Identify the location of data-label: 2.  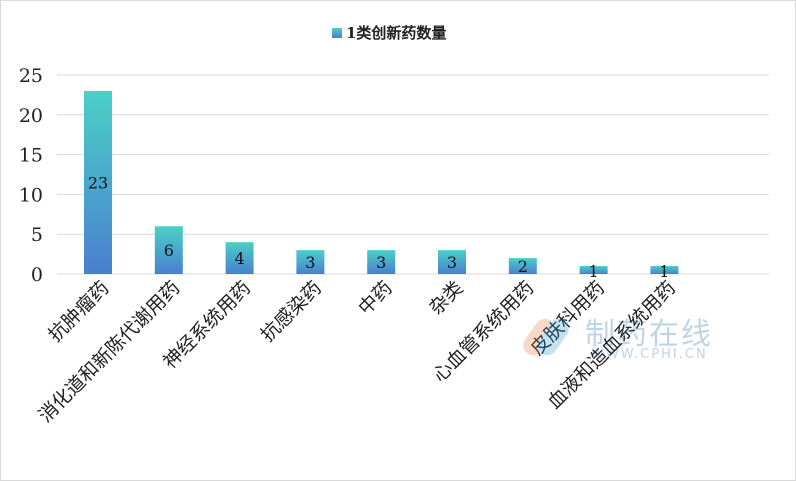
(523, 266).